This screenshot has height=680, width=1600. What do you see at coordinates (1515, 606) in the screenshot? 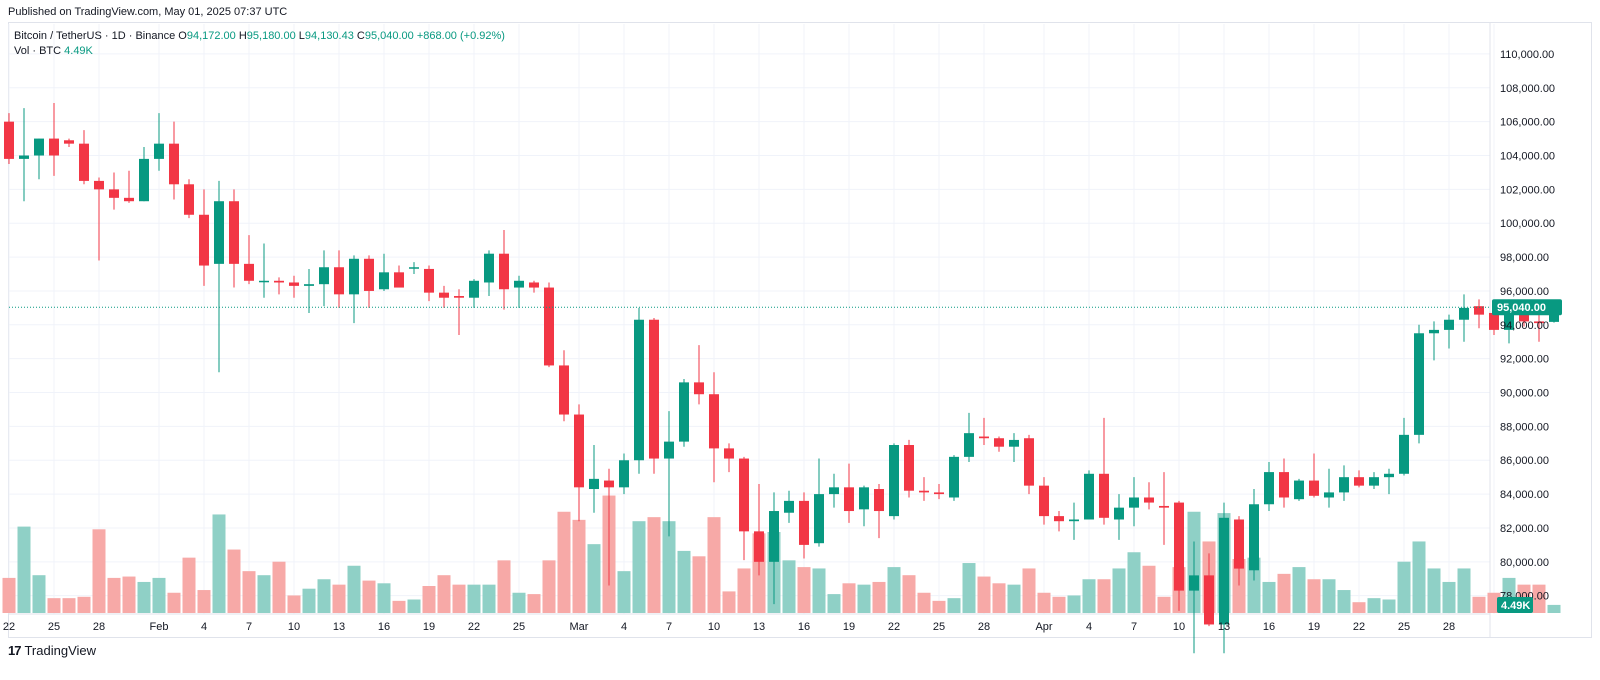
I see `volume-badge-label: 4.49K` at bounding box center [1515, 606].